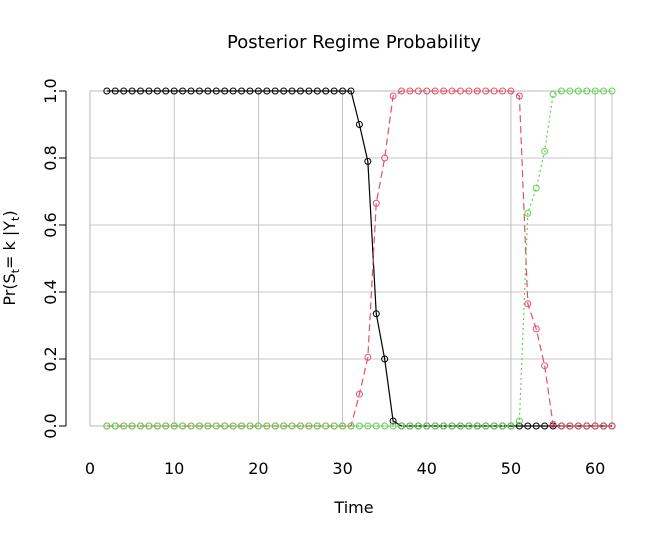 The width and height of the screenshot is (672, 537). Describe the element at coordinates (15, 218) in the screenshot. I see `y-axis-label-sub2: t` at that location.